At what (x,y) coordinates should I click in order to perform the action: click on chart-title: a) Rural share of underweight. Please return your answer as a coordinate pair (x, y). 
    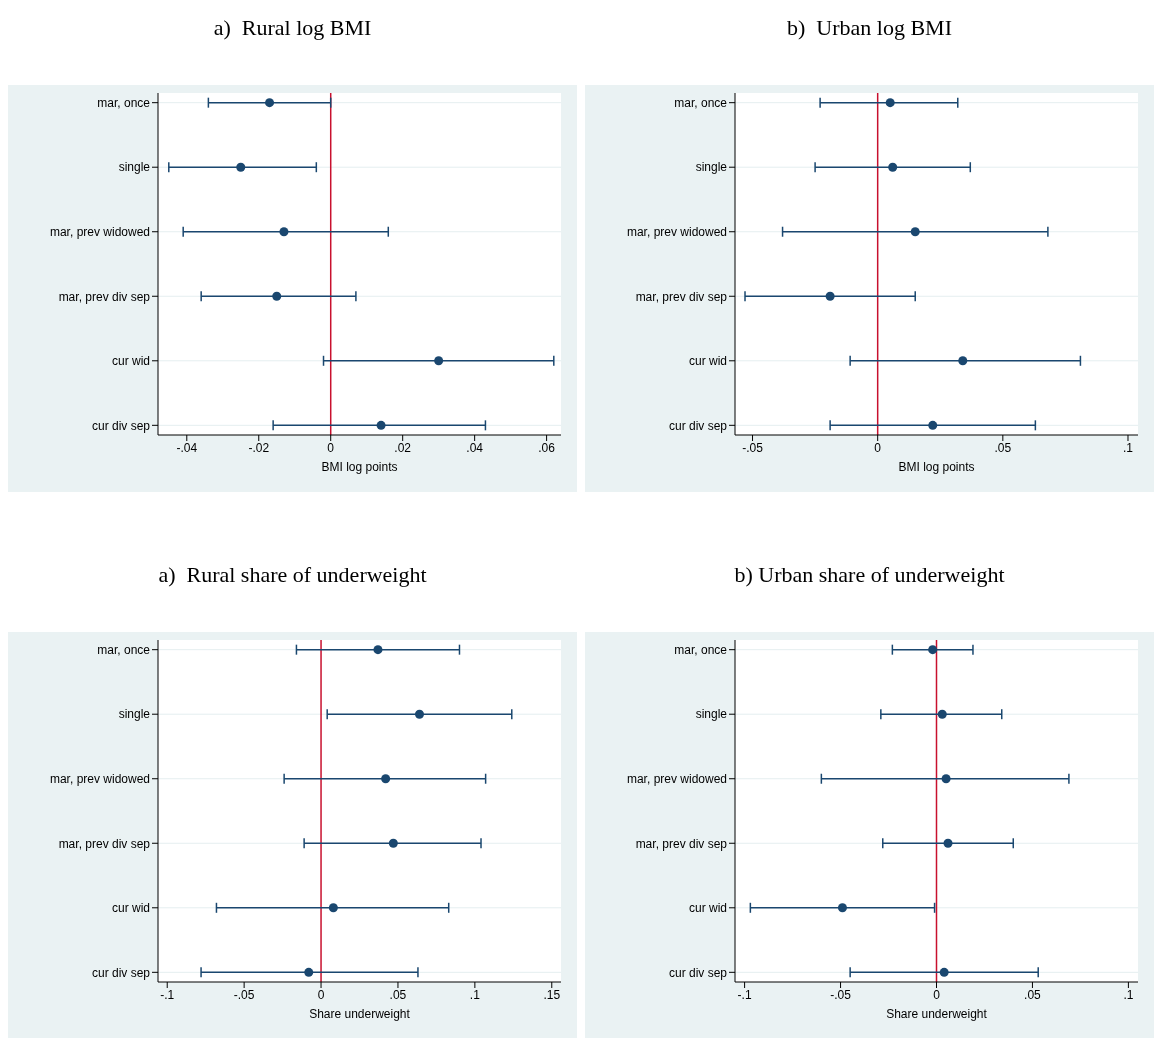
    Looking at the image, I should click on (292, 575).